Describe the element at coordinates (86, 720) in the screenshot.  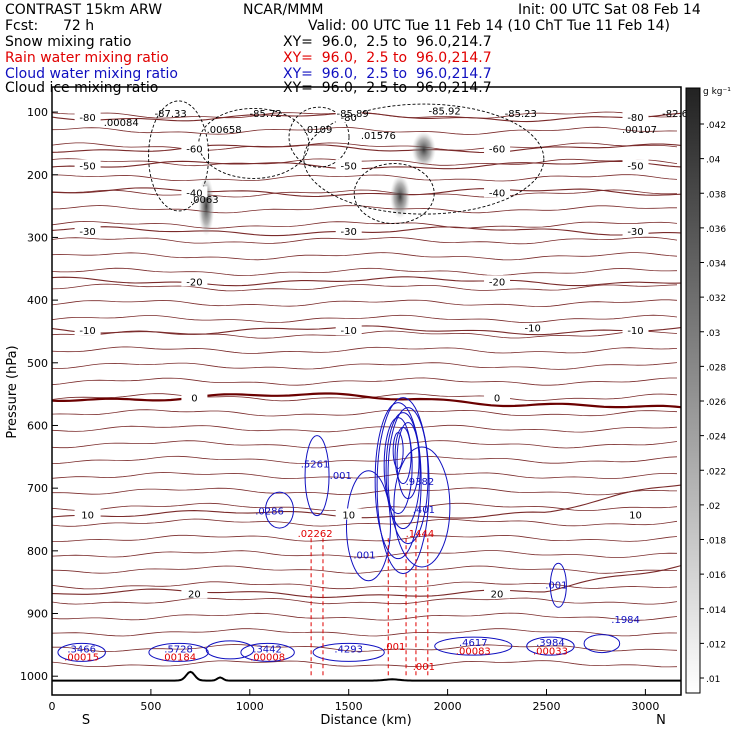
I see `x-end-label-left: S` at that location.